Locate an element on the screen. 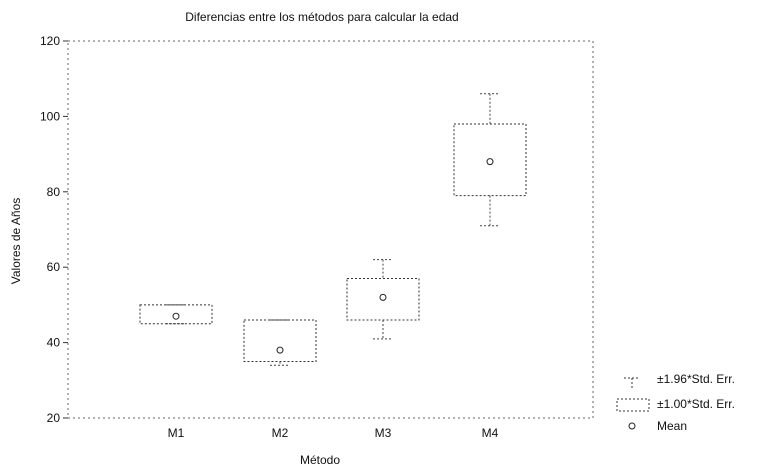 The width and height of the screenshot is (760, 465). legend-label-0: ±1.96*Std. Err. is located at coordinates (696, 379).